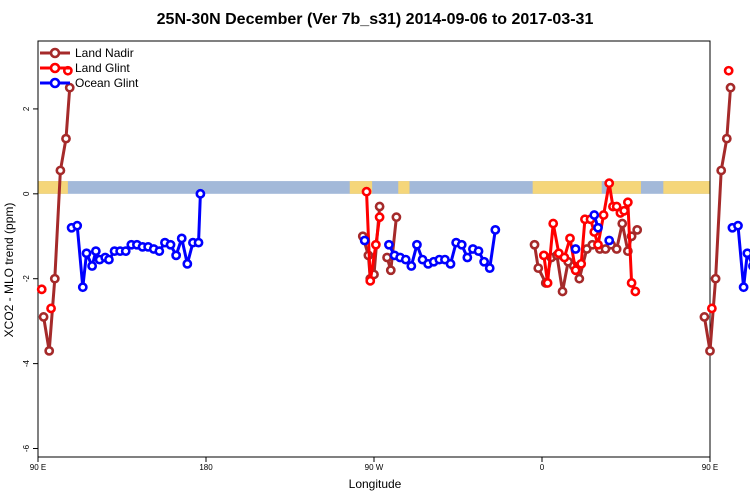  Describe the element at coordinates (26, 279) in the screenshot. I see `y-tick-label: -2` at that location.